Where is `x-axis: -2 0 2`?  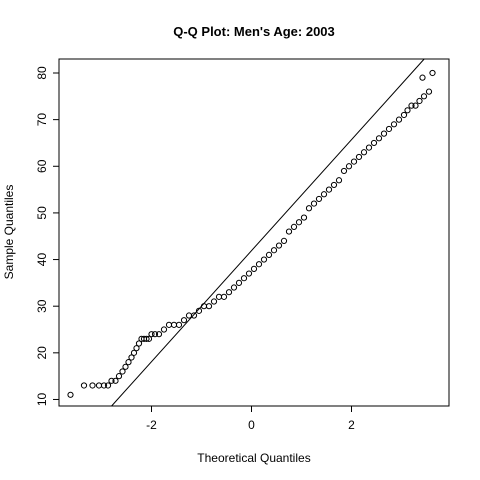
x-axis: -2 0 2 is located at coordinates (250, 419).